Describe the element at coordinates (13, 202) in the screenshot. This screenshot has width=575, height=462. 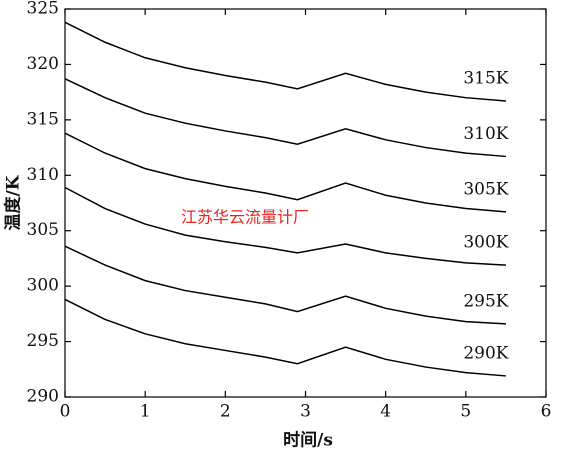
I see `y-axis-label: 温度/K` at that location.